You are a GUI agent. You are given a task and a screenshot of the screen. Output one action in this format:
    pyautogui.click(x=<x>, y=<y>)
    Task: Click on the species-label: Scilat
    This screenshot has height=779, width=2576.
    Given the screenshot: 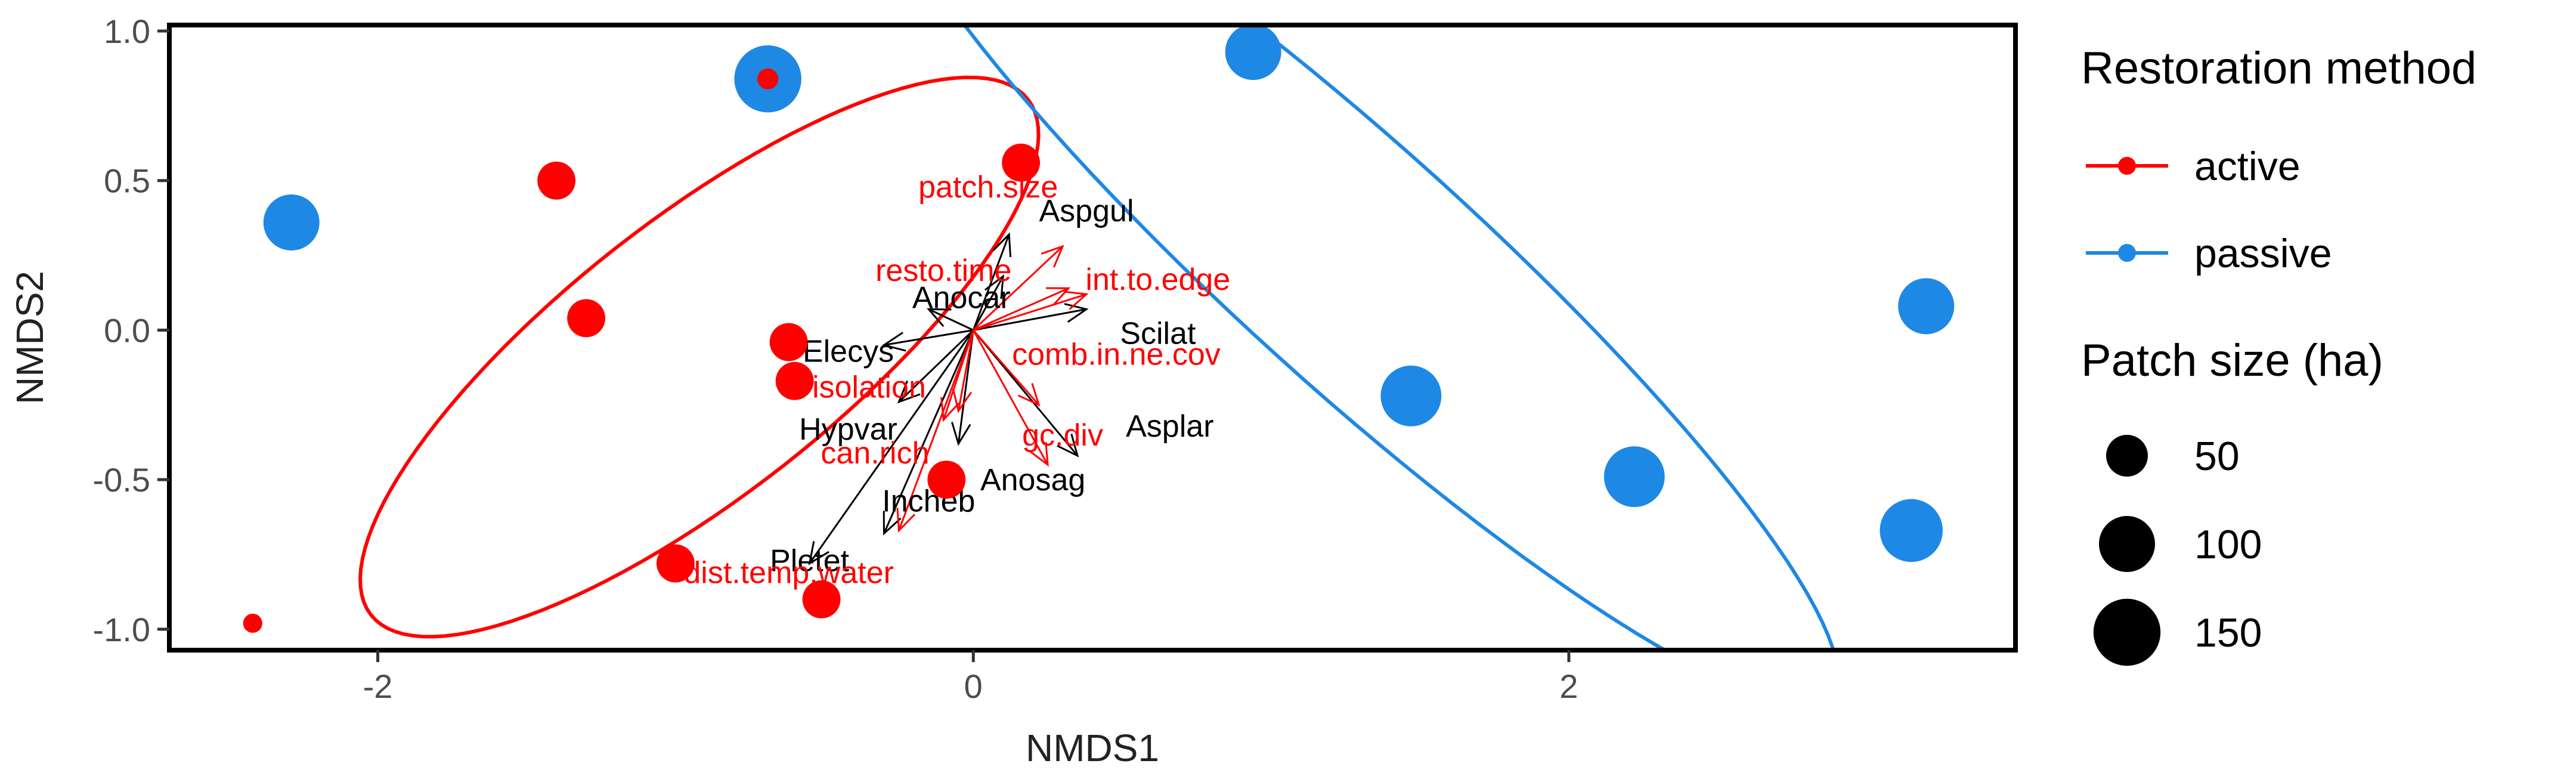 What is the action you would take?
    pyautogui.click(x=1158, y=334)
    